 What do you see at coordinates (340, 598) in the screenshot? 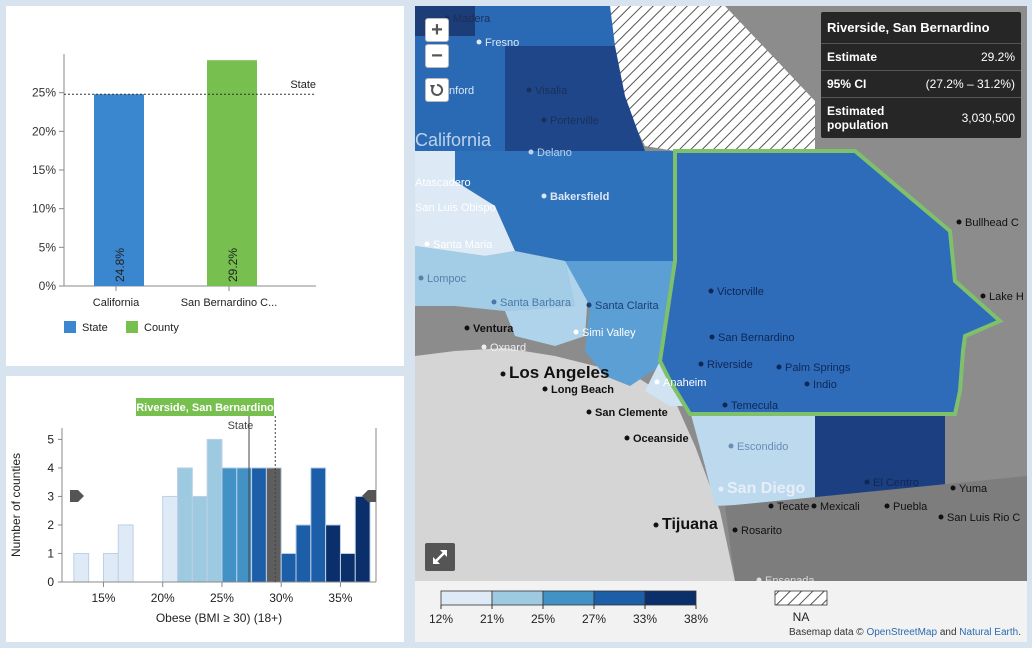
I see `x-tick-label: 35%` at bounding box center [340, 598].